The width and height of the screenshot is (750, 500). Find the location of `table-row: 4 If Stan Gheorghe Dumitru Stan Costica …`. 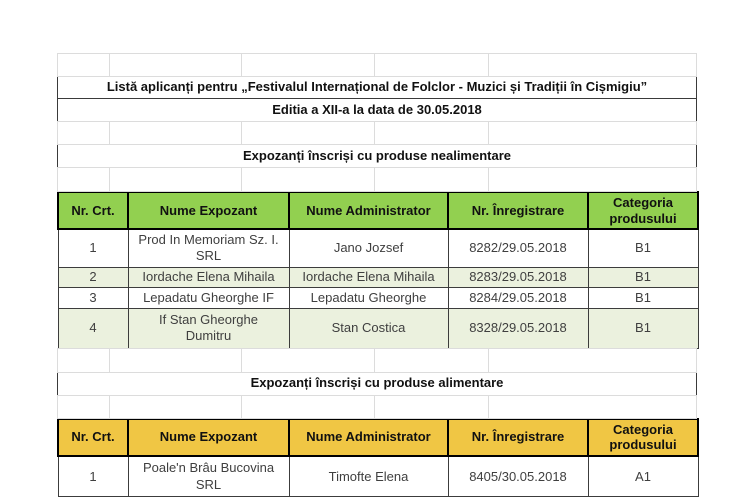

table-row: 4 If Stan Gheorghe Dumitru Stan Costica … is located at coordinates (378, 328).